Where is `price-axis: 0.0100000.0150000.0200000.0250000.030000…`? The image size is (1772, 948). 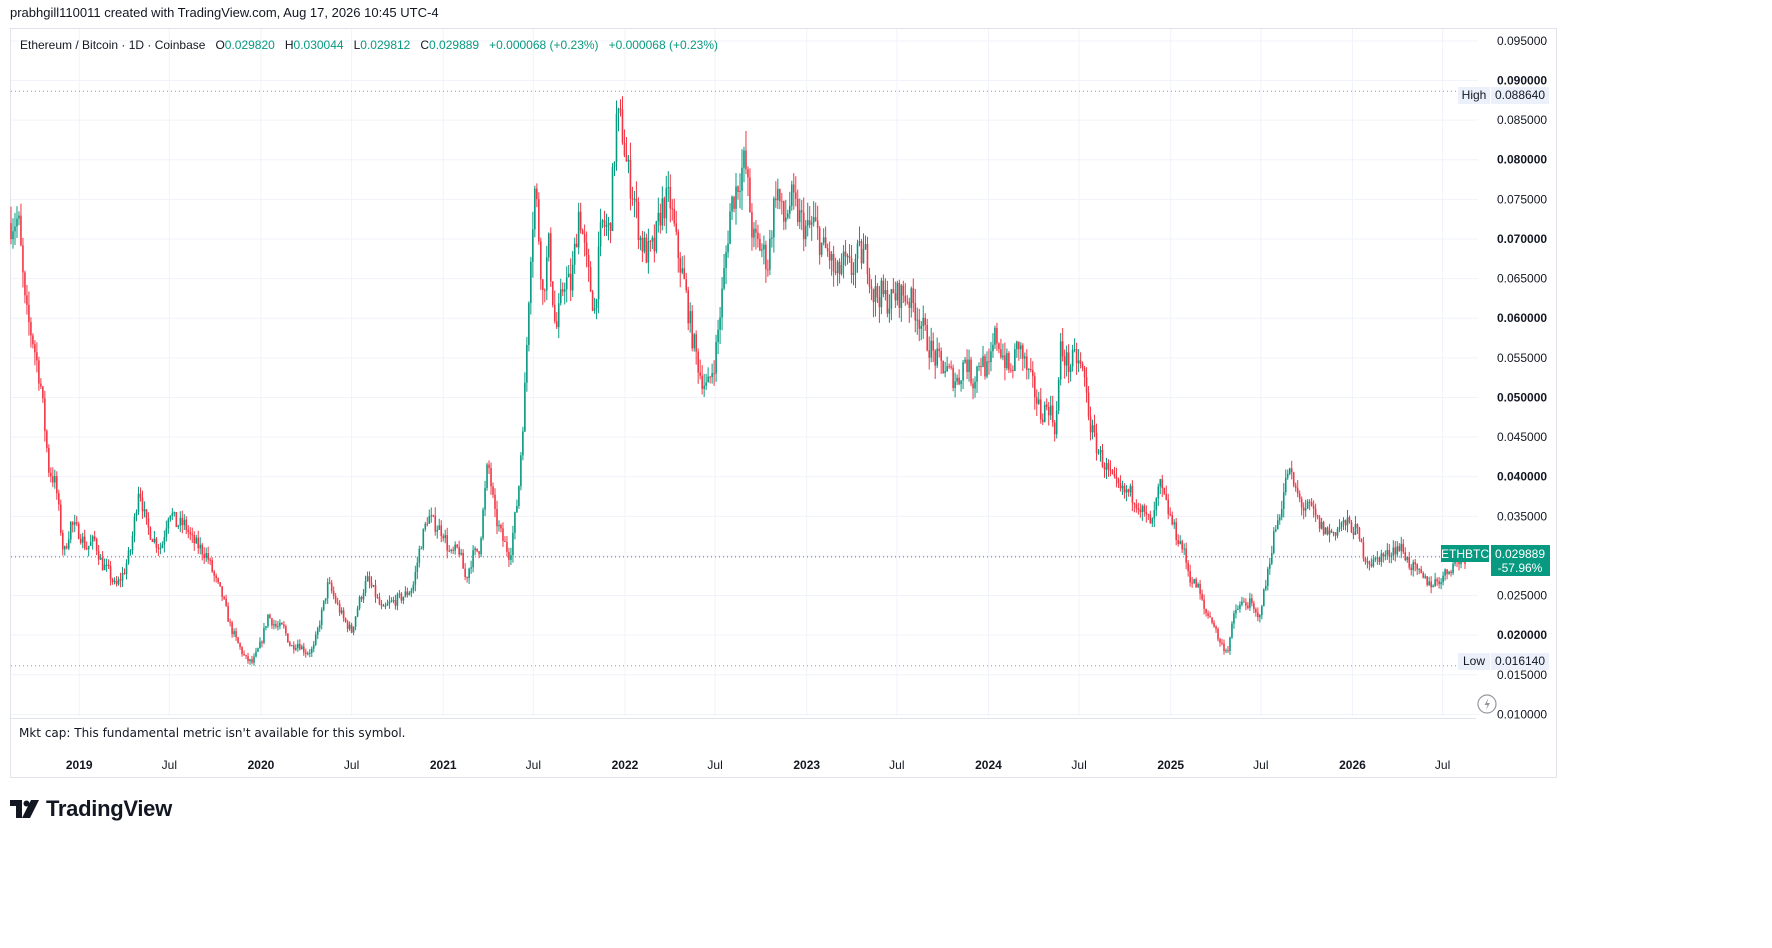 price-axis: 0.0100000.0150000.0200000.0250000.030000… is located at coordinates (1522, 378).